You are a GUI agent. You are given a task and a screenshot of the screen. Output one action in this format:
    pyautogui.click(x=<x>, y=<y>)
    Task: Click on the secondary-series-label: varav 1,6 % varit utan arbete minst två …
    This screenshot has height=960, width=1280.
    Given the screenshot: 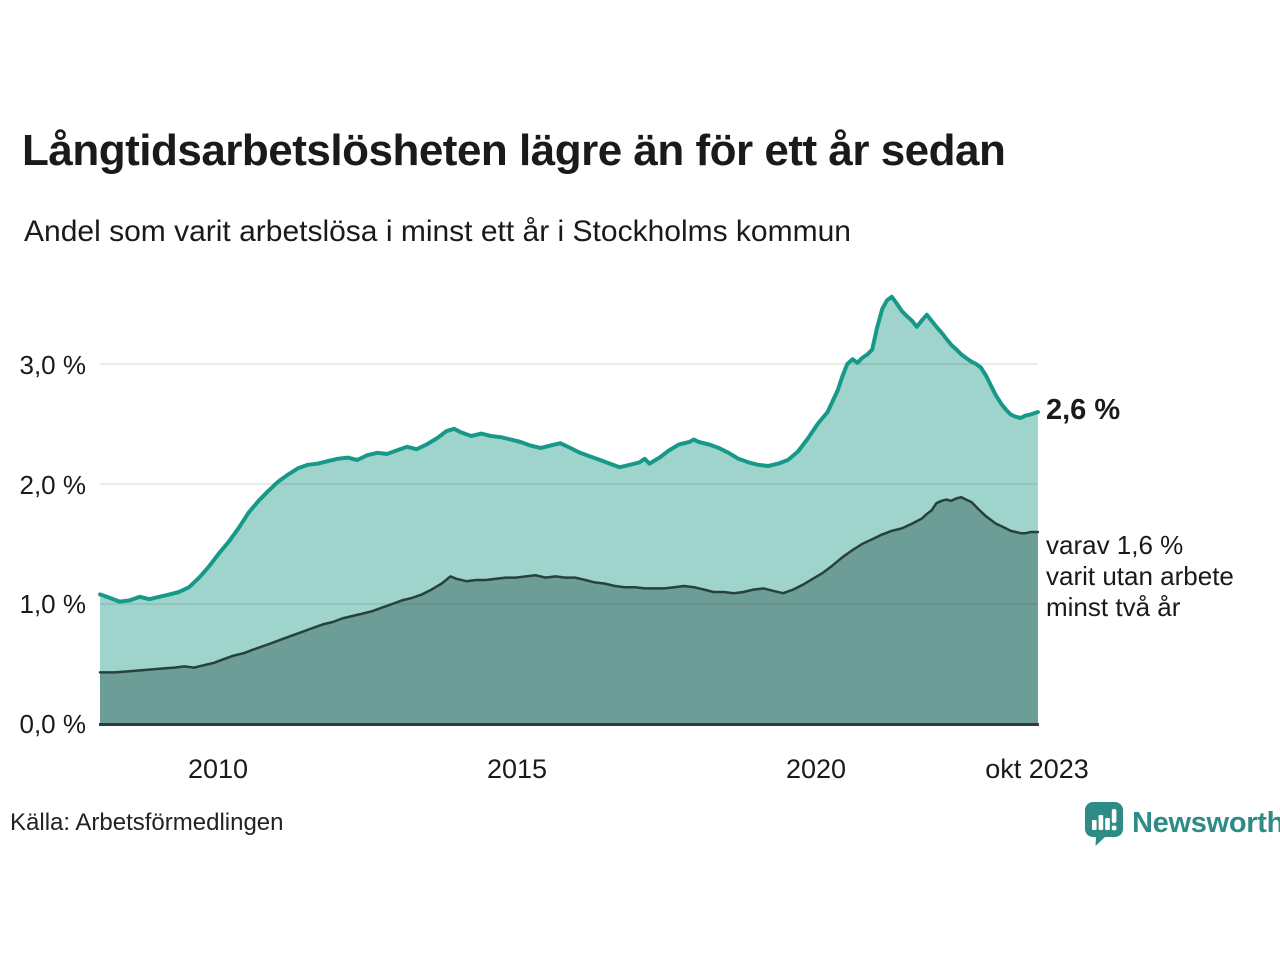 What is the action you would take?
    pyautogui.click(x=1140, y=576)
    